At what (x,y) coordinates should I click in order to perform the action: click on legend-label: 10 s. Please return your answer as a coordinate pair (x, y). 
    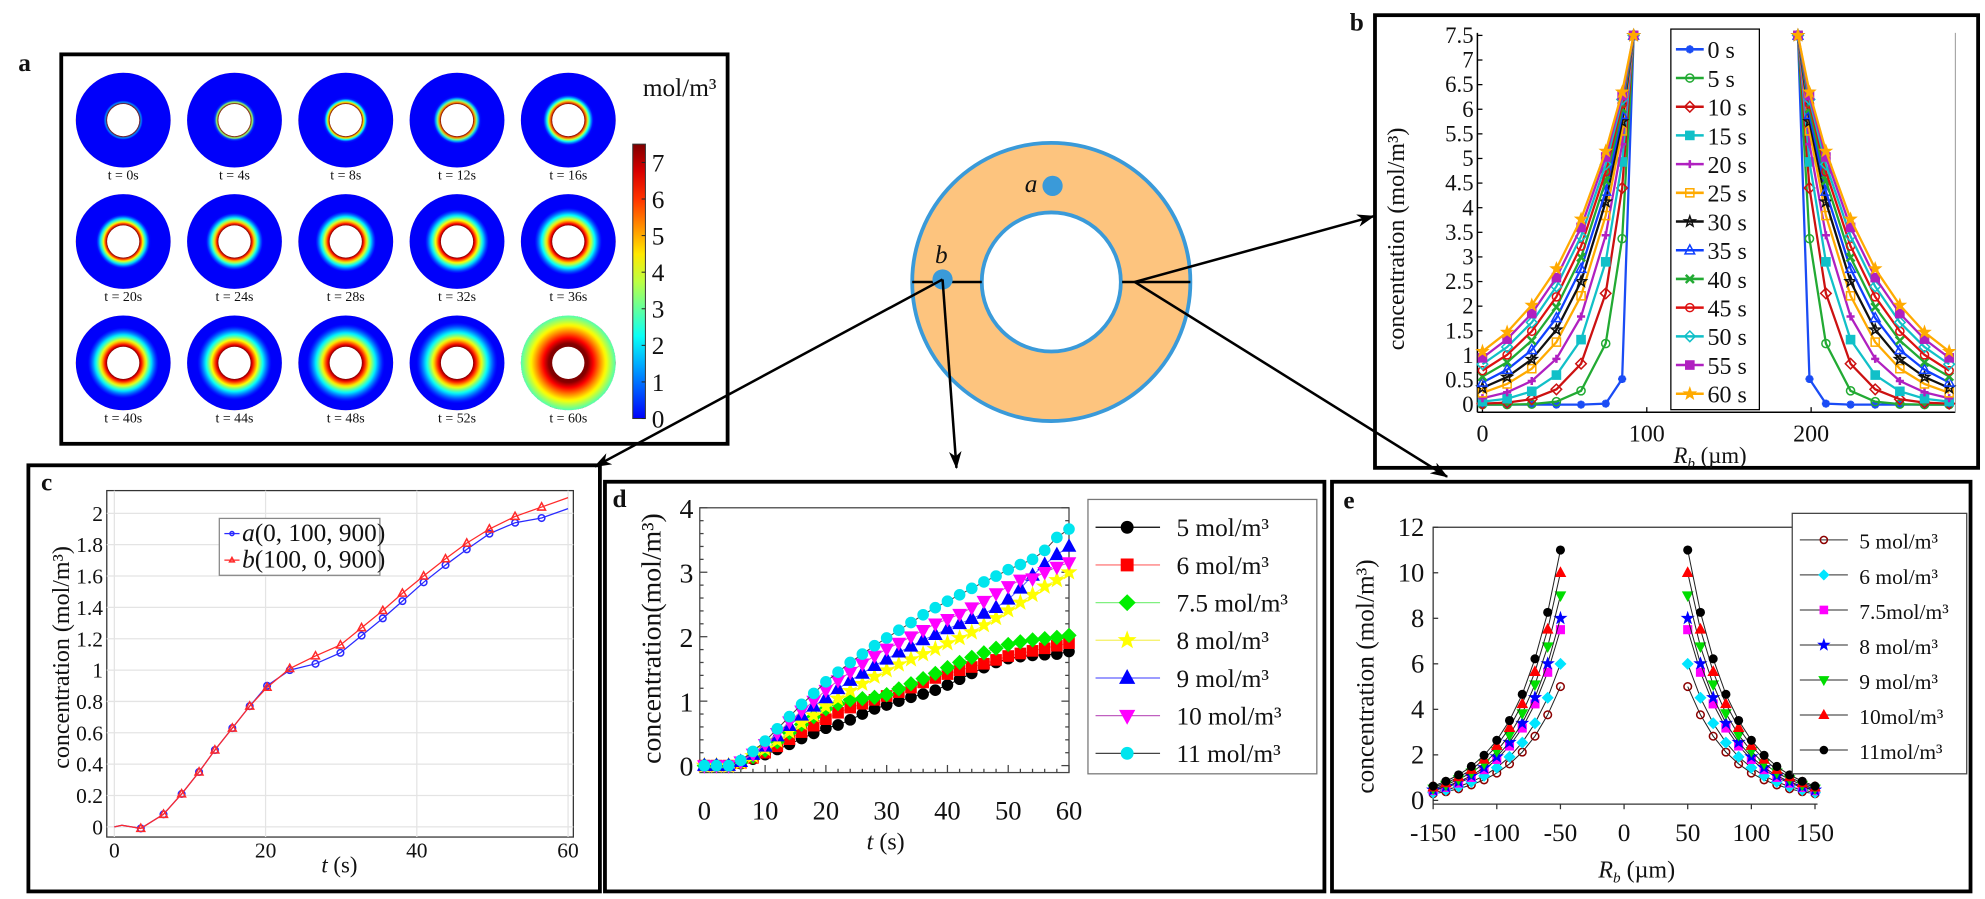
    Looking at the image, I should click on (1727, 109).